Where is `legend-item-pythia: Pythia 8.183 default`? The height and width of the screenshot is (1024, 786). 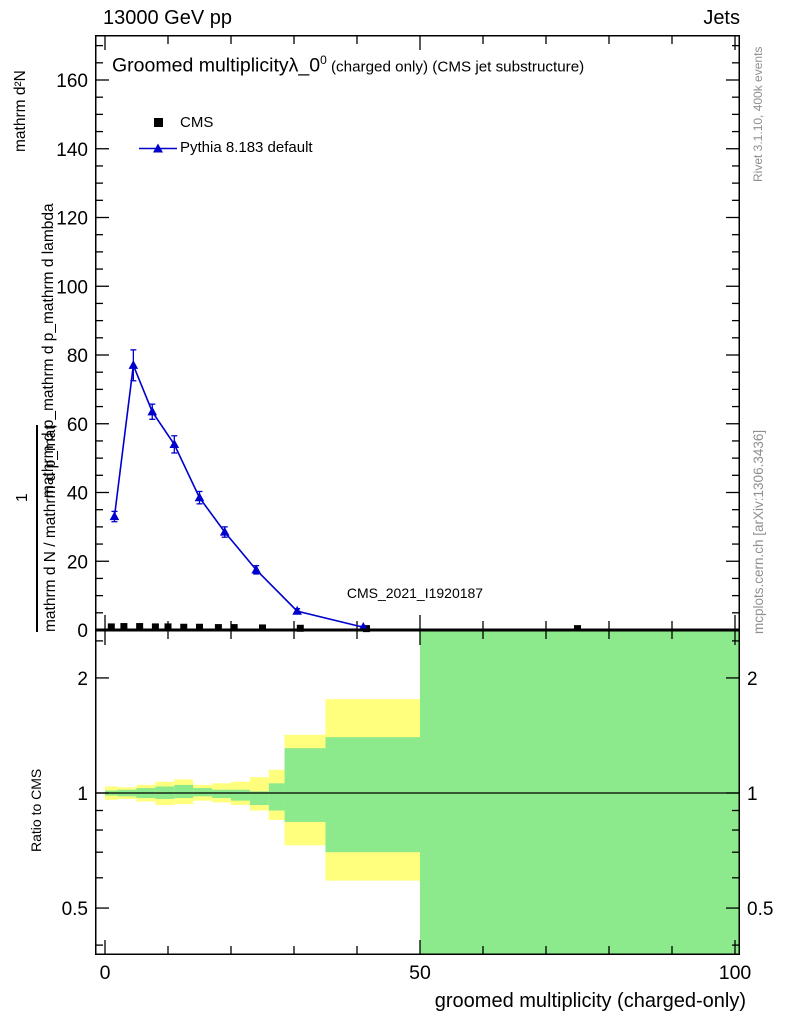 legend-item-pythia: Pythia 8.183 default is located at coordinates (224, 147).